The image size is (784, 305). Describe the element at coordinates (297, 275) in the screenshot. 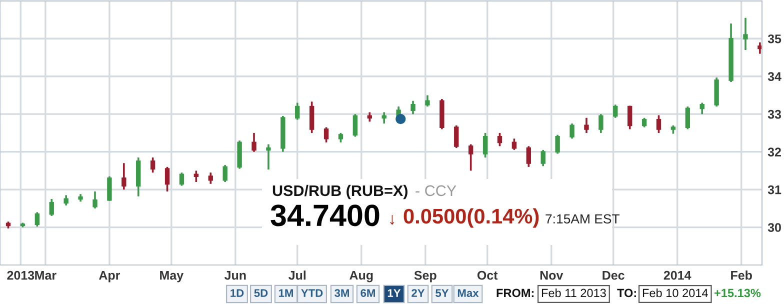

I see `x-tick-label: Jul` at that location.